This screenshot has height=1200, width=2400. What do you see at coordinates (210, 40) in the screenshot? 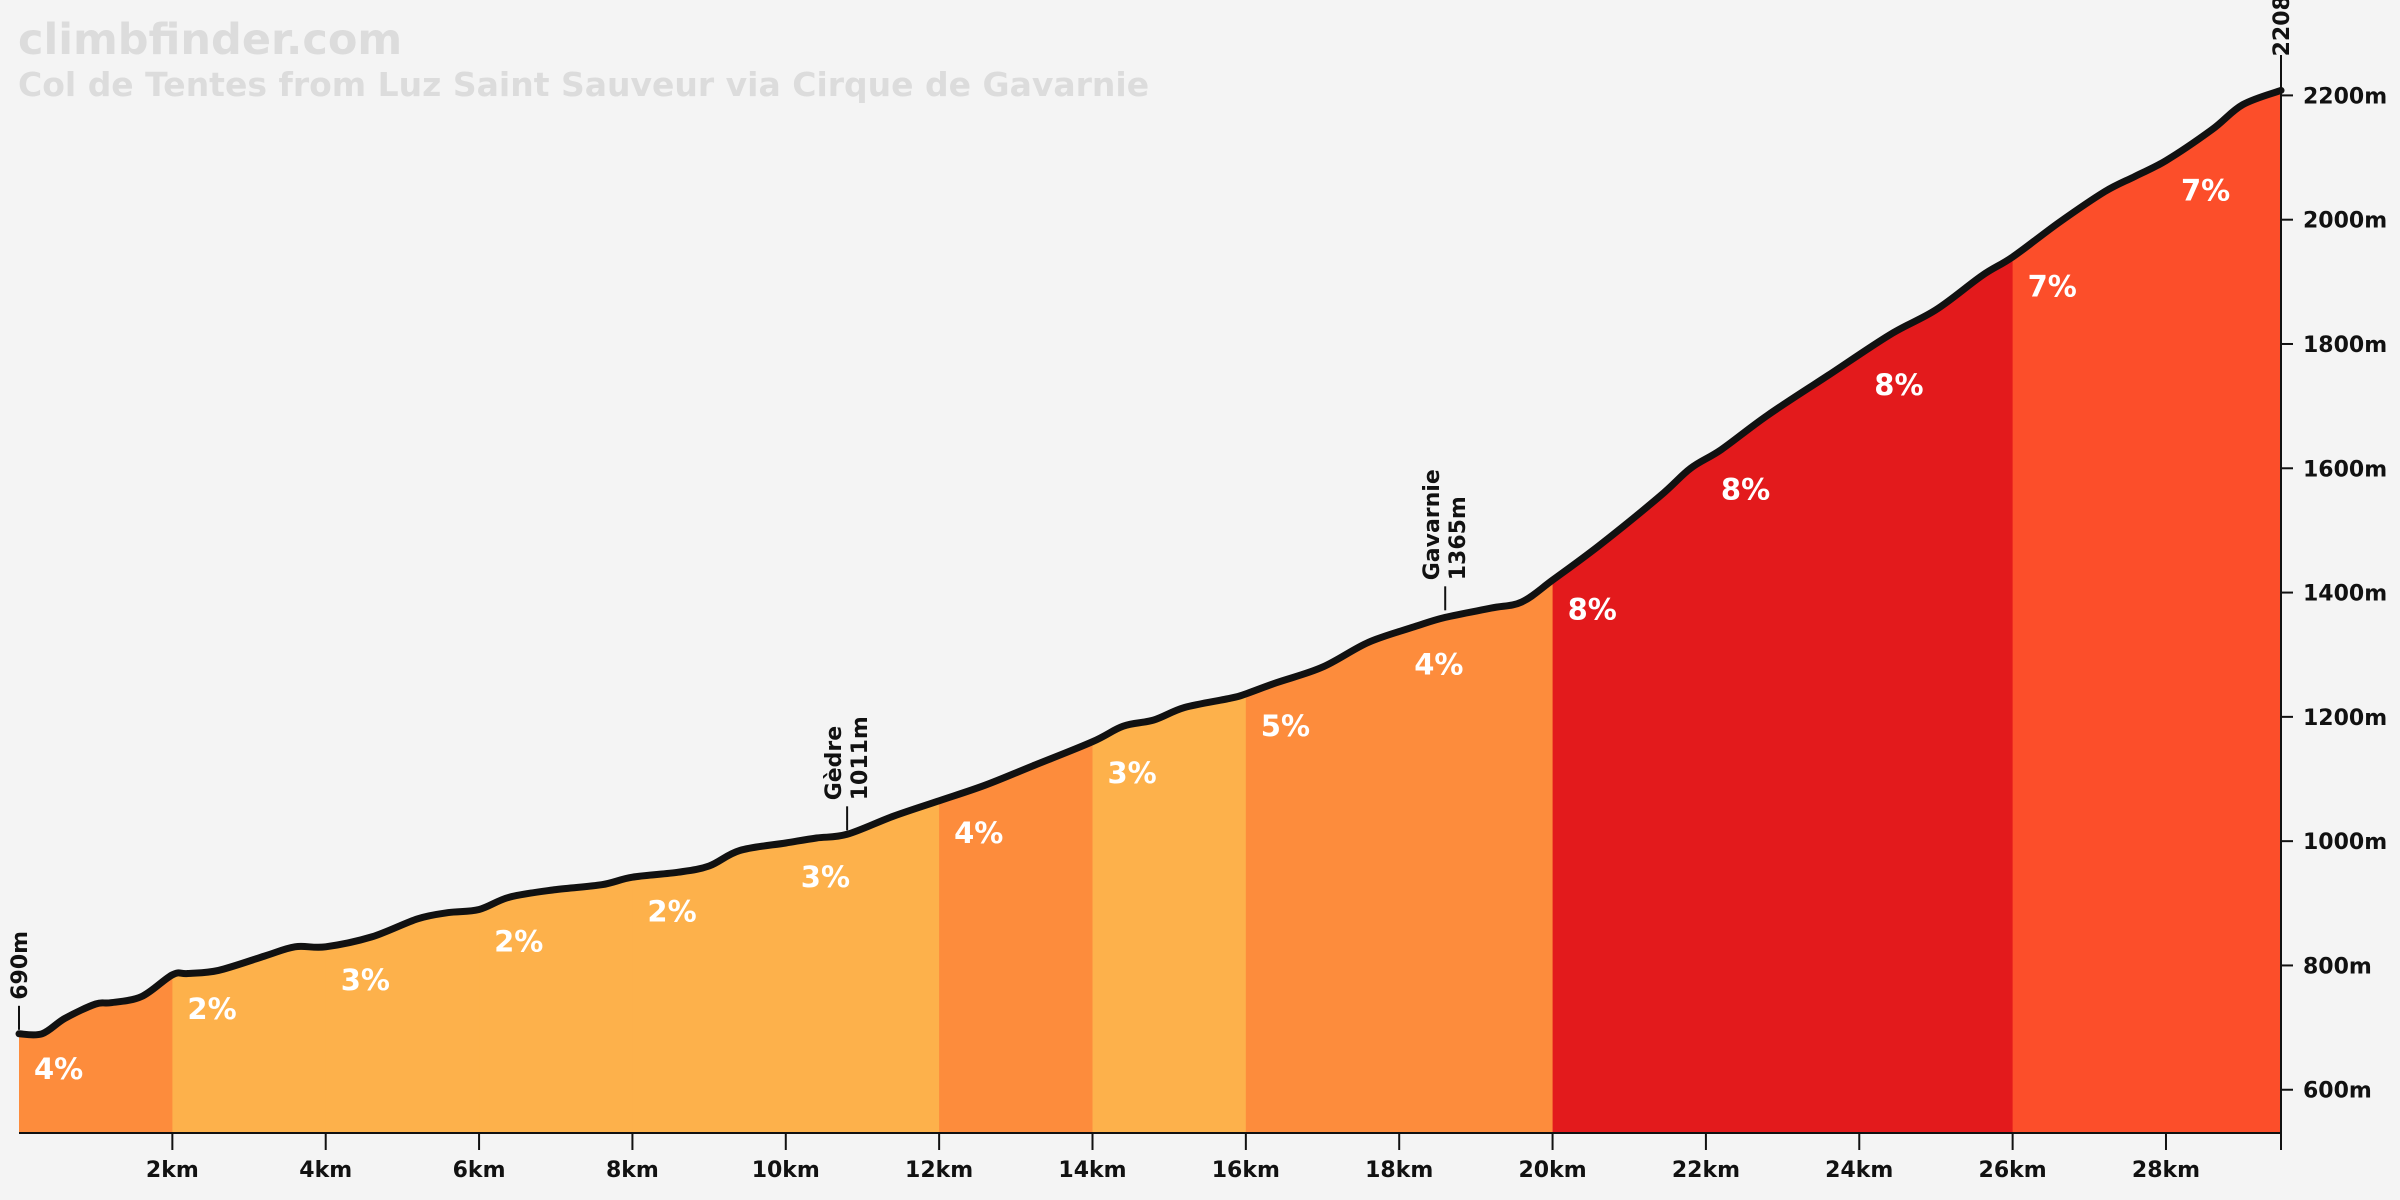
I see `site-title: climbfinder.com` at bounding box center [210, 40].